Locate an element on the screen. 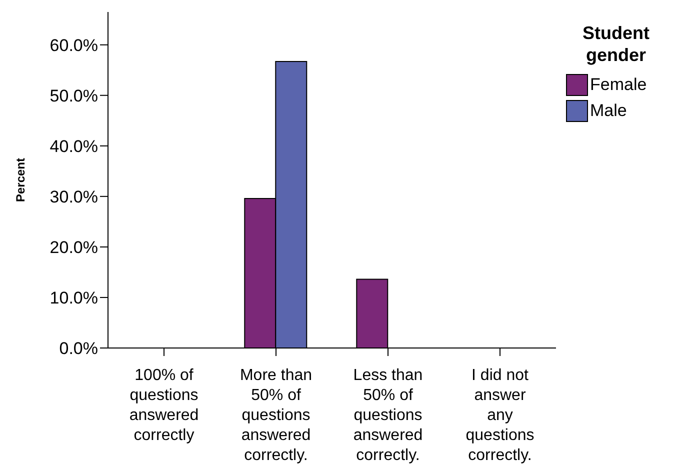 This screenshot has height=475, width=674. x-tick-label: I did not answer any questions correctly. is located at coordinates (500, 415).